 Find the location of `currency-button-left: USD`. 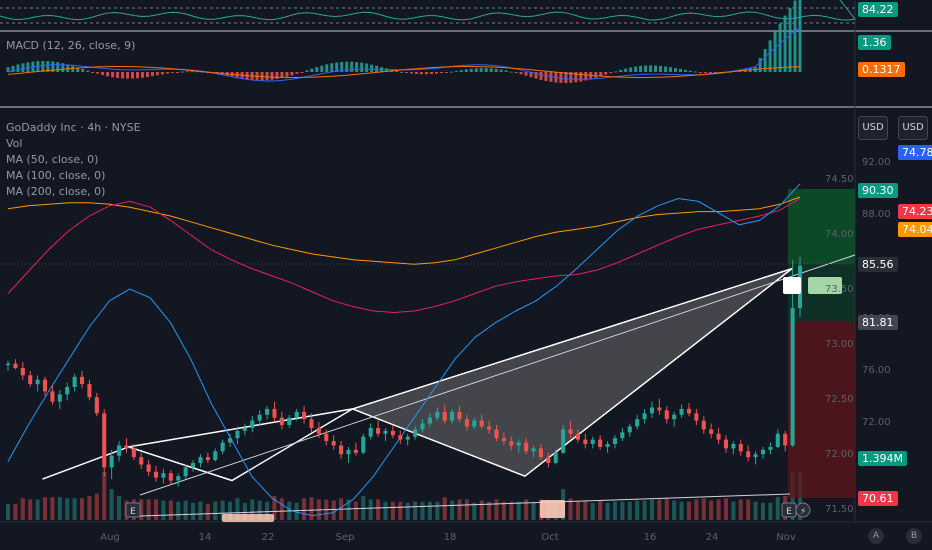

currency-button-left: USD is located at coordinates (873, 128).